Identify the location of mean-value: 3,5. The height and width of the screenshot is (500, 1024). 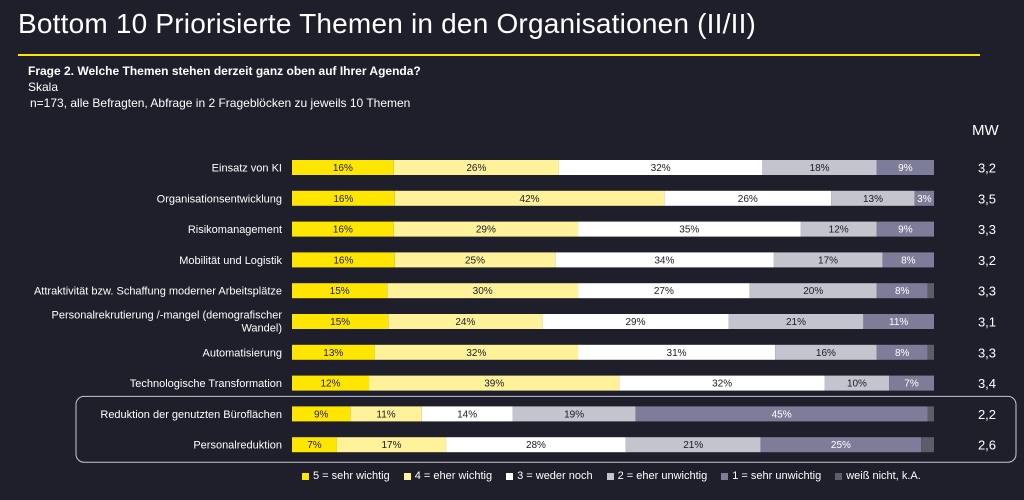
(987, 198).